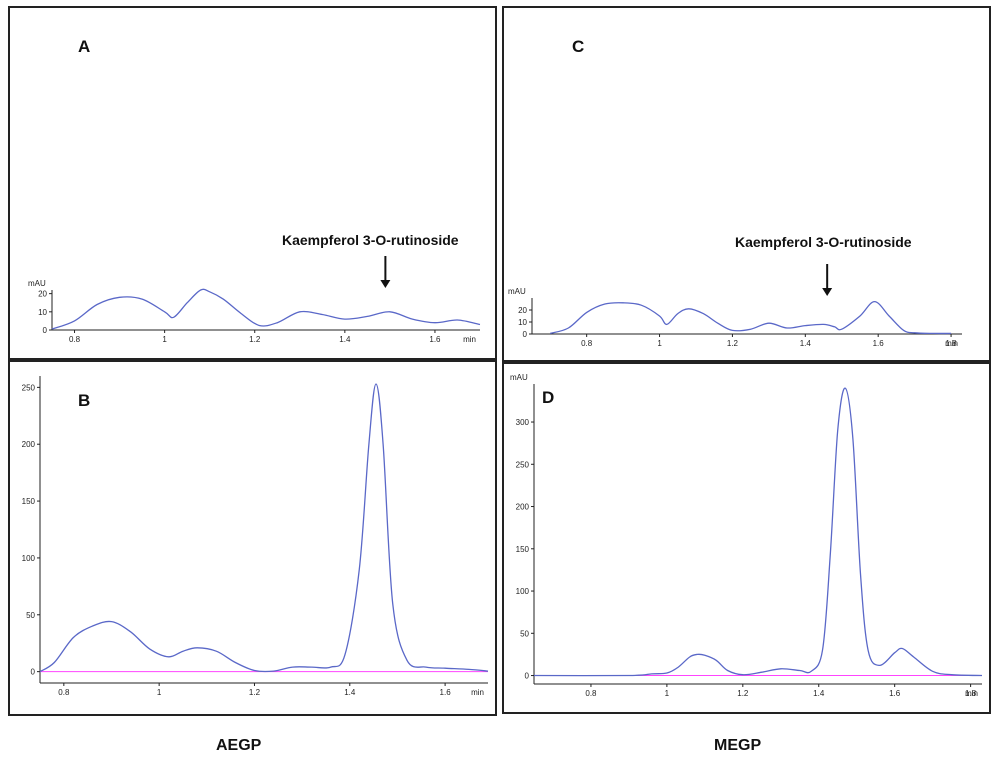 The height and width of the screenshot is (766, 1000). I want to click on x-tick-label-c-5: 1.8, so click(952, 343).